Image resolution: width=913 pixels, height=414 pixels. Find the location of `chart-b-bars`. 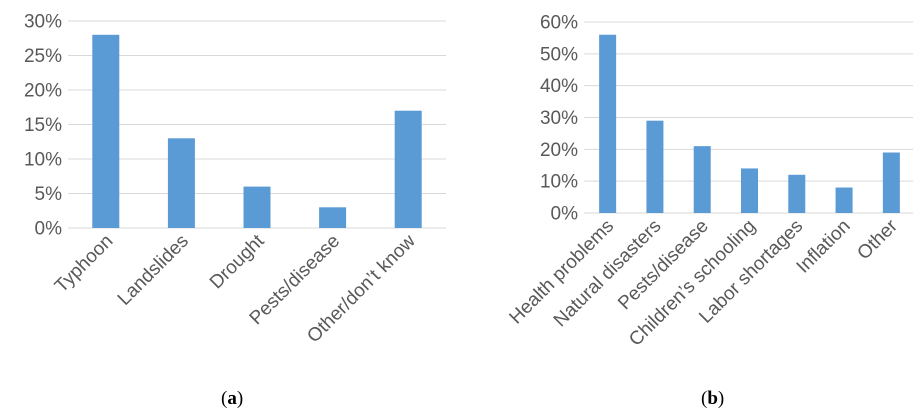

chart-b-bars is located at coordinates (749, 123).